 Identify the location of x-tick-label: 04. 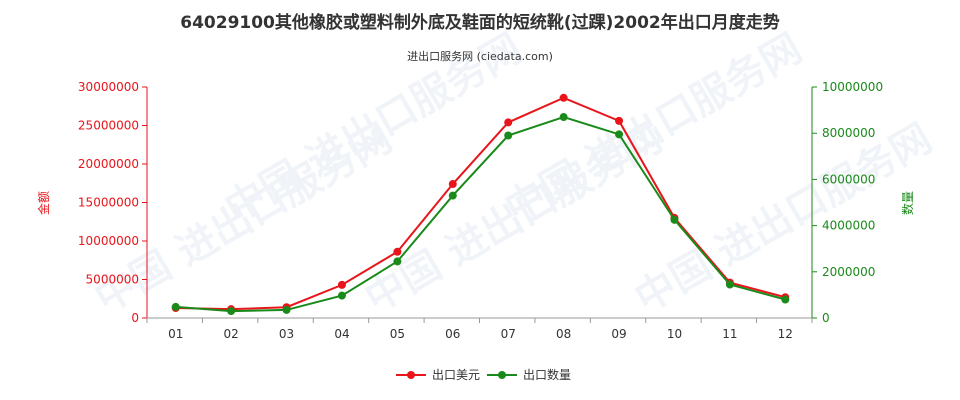
(341, 334).